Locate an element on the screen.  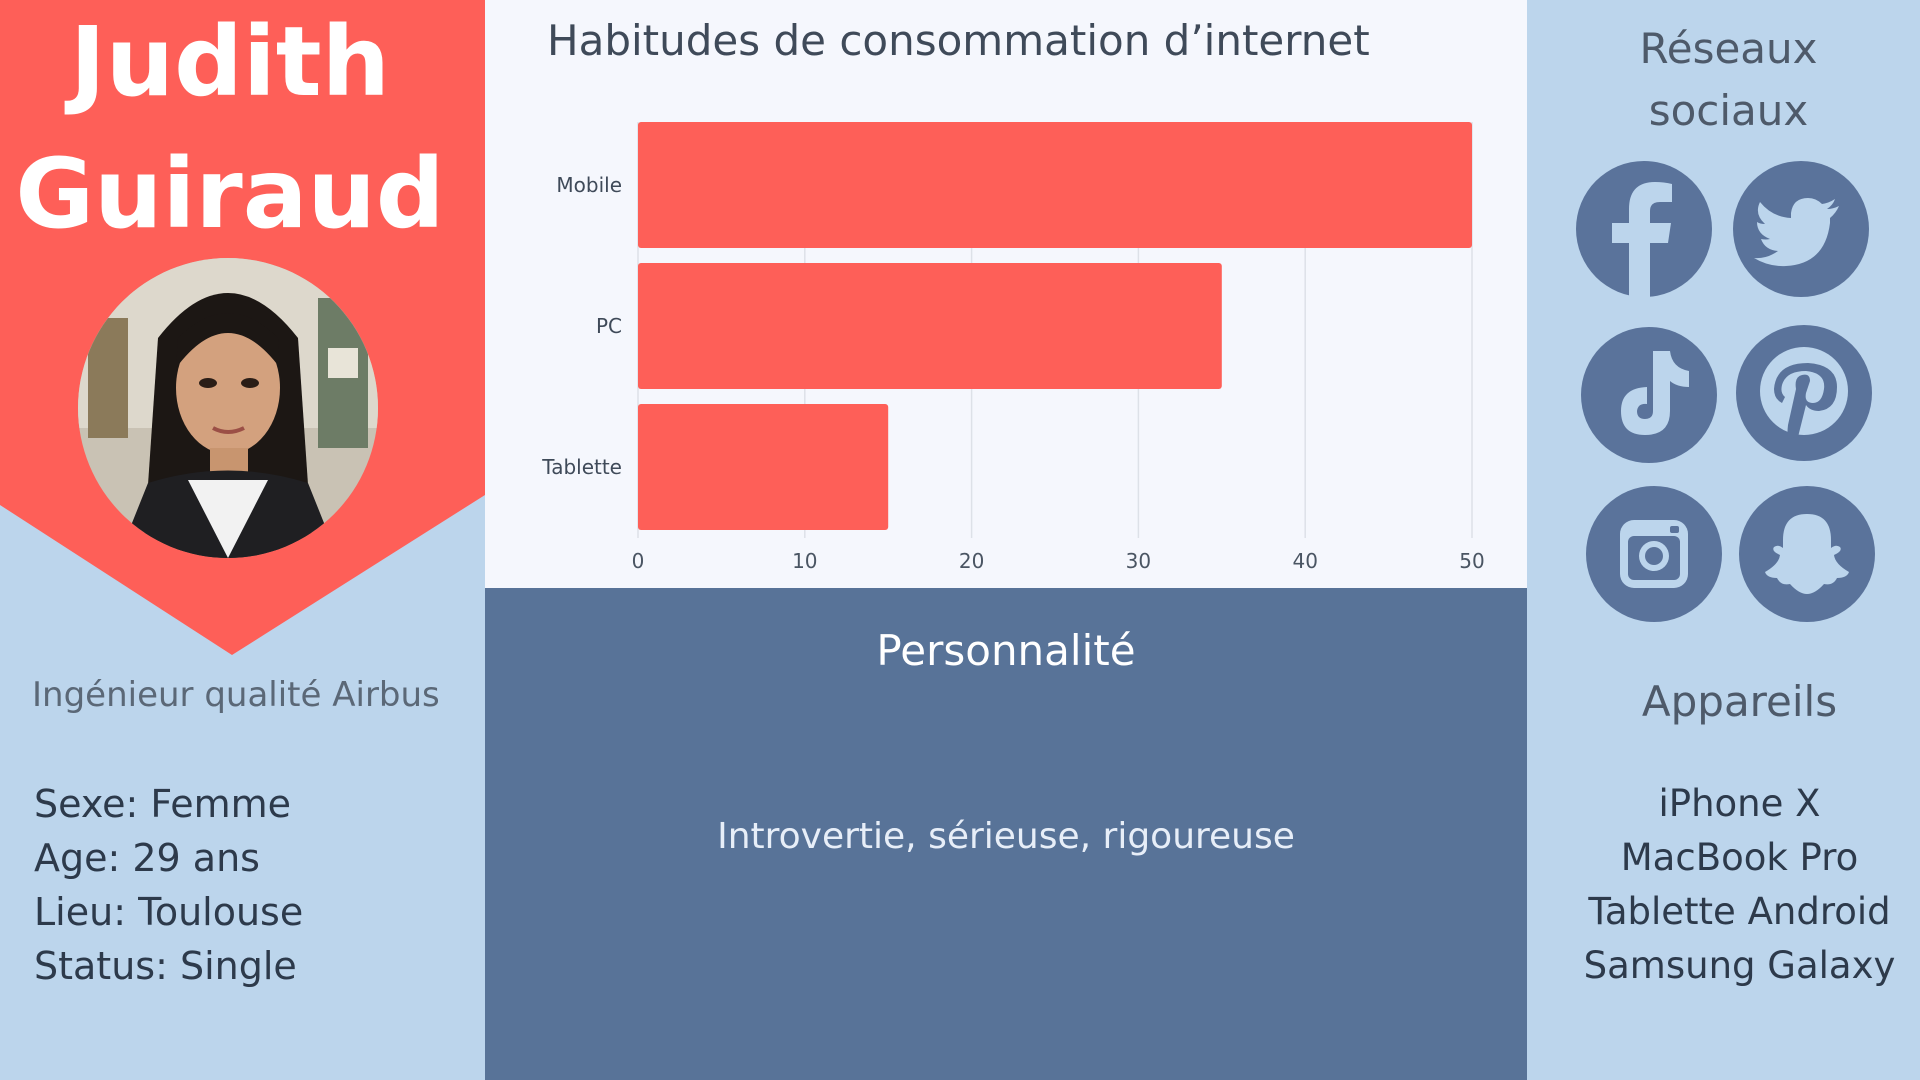
persona-last-name: Guiraud is located at coordinates (230, 194).